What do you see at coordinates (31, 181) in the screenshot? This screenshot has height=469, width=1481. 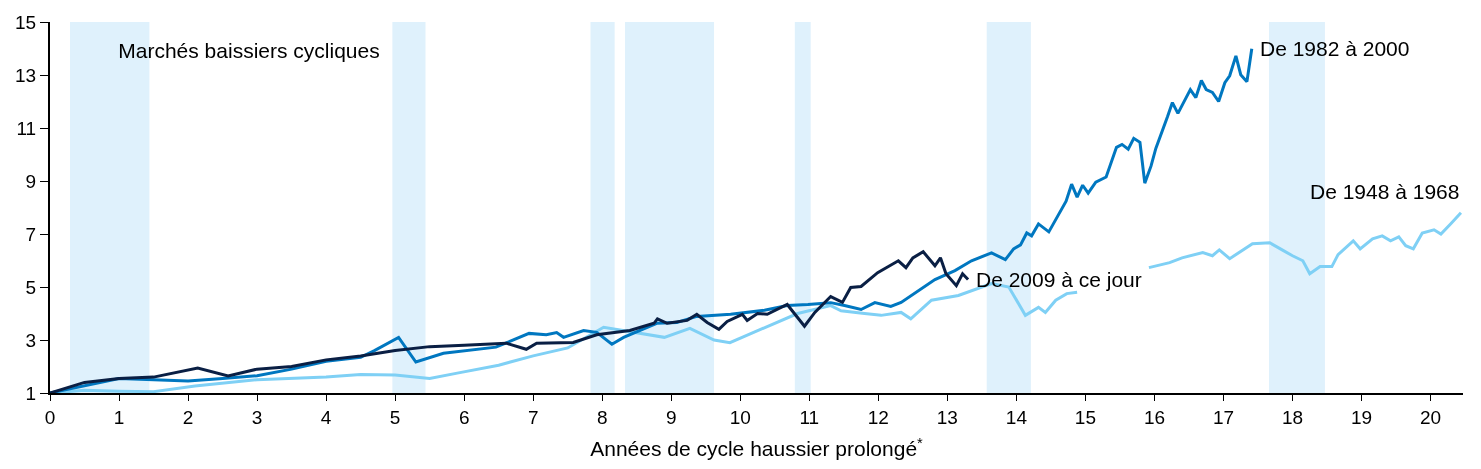 I see `y-tick-label: 9` at bounding box center [31, 181].